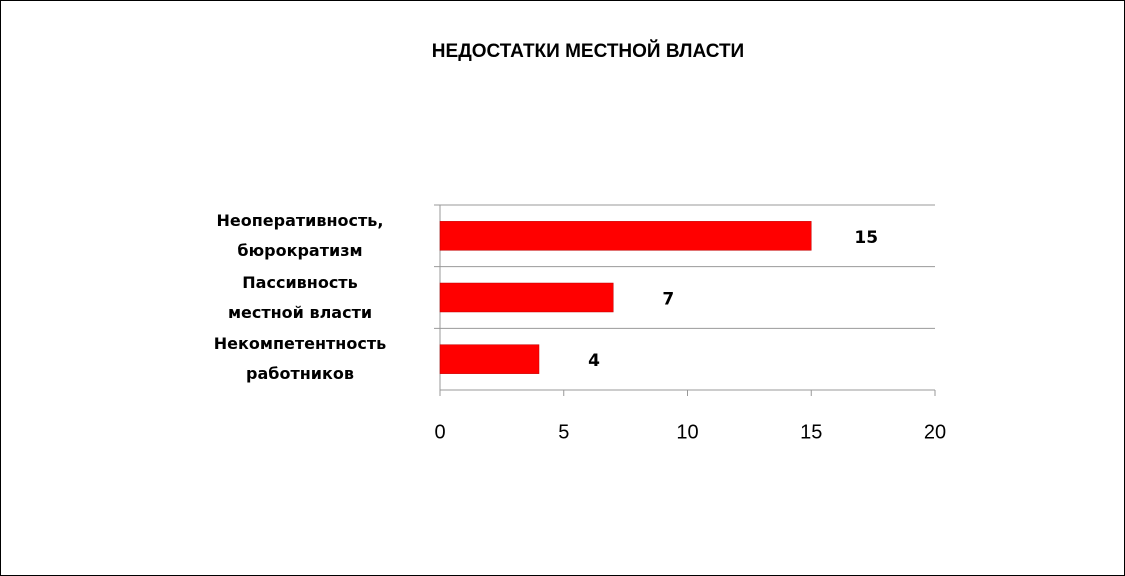 Image resolution: width=1125 pixels, height=576 pixels. Describe the element at coordinates (594, 361) in the screenshot. I see `data-label: 4` at that location.